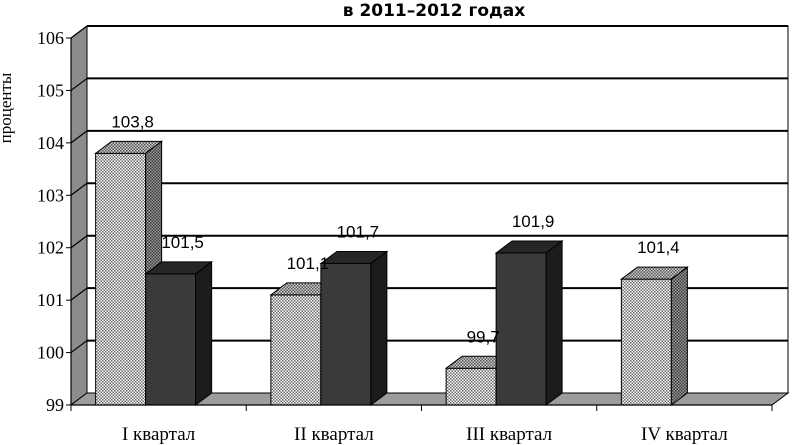  What do you see at coordinates (7, 107) in the screenshot?
I see `y-axis-label: проценты` at bounding box center [7, 107].